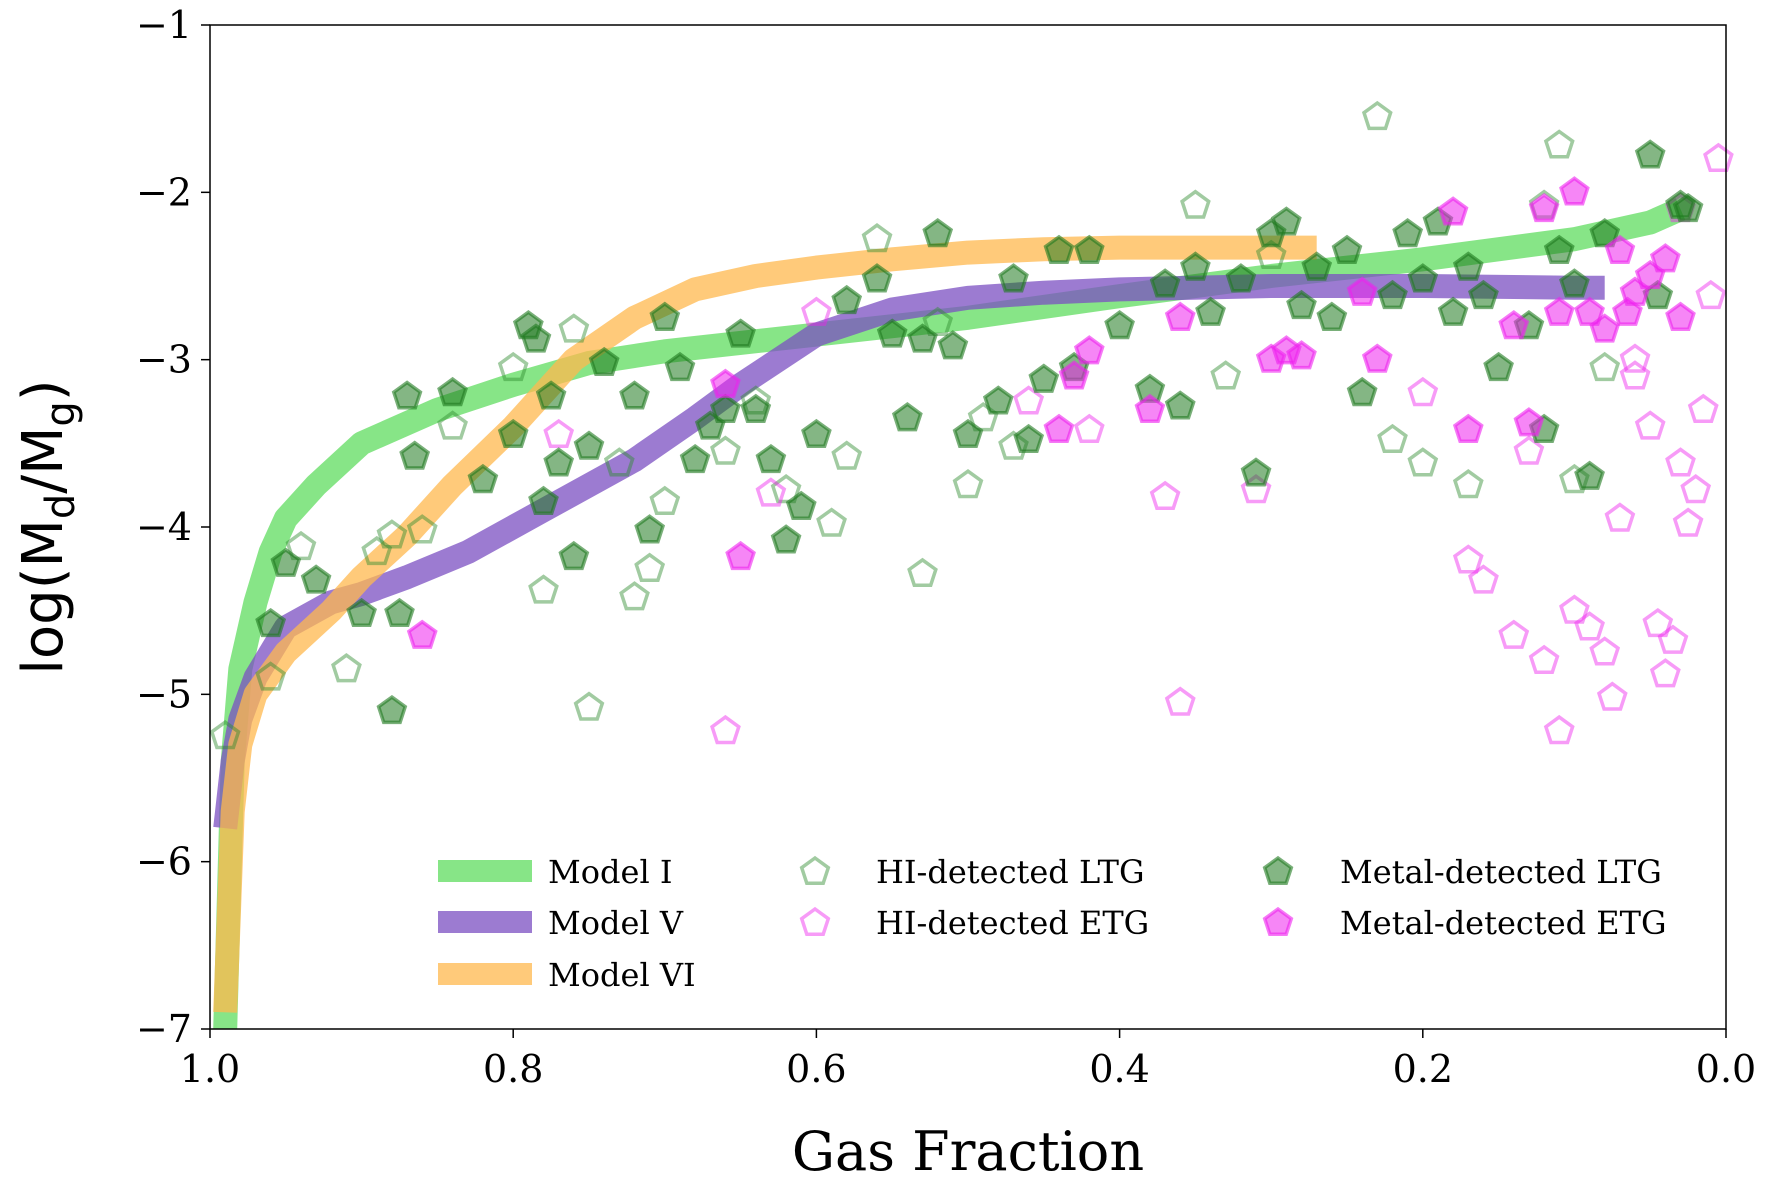 The image size is (1770, 1191). I want to click on x-tick-label: 1.0, so click(210, 1069).